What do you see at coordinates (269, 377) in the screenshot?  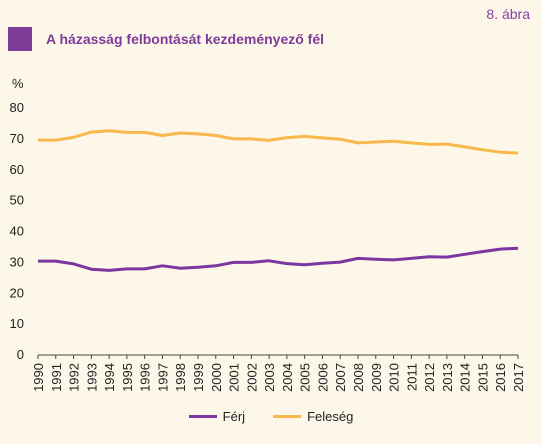 I see `x-tick-label: 2003` at bounding box center [269, 377].